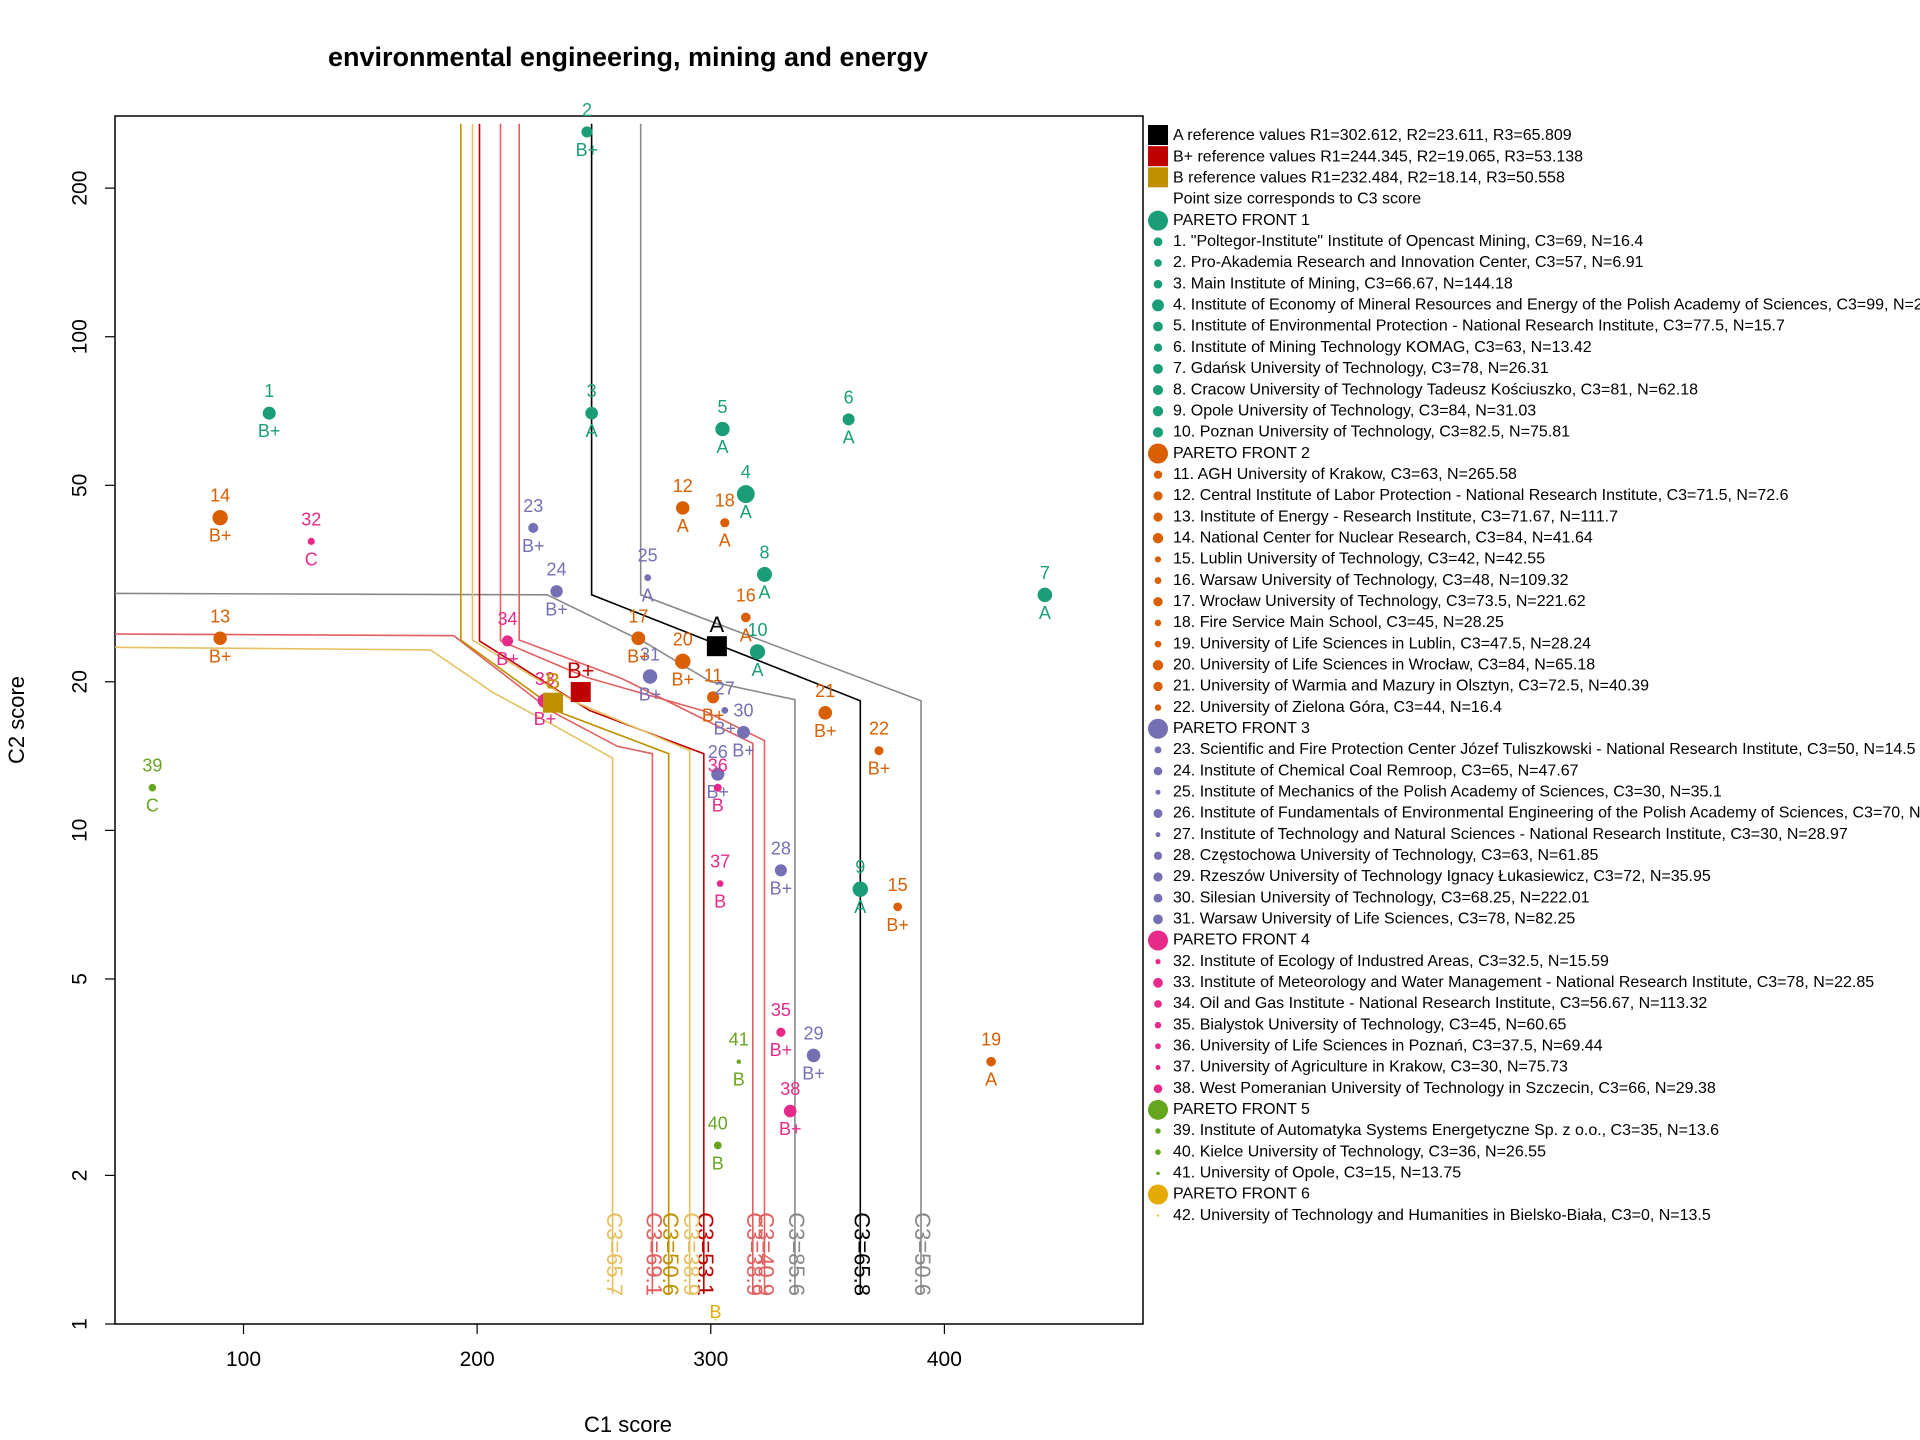  I want to click on point-number-label: 36, so click(718, 766).